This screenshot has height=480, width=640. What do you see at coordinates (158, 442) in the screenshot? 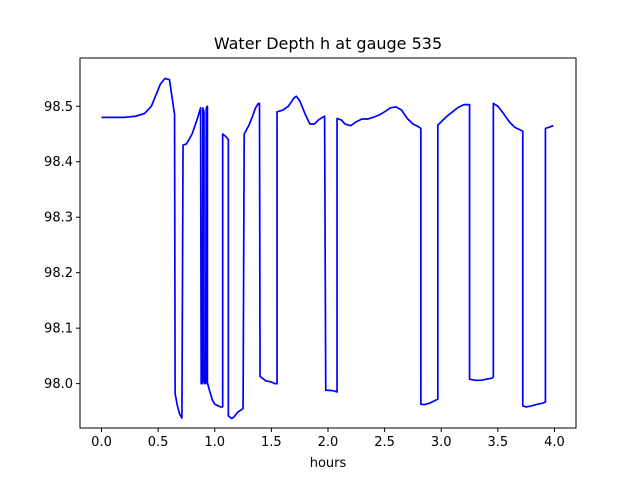
I see `x-tick-label: 0.5` at bounding box center [158, 442].